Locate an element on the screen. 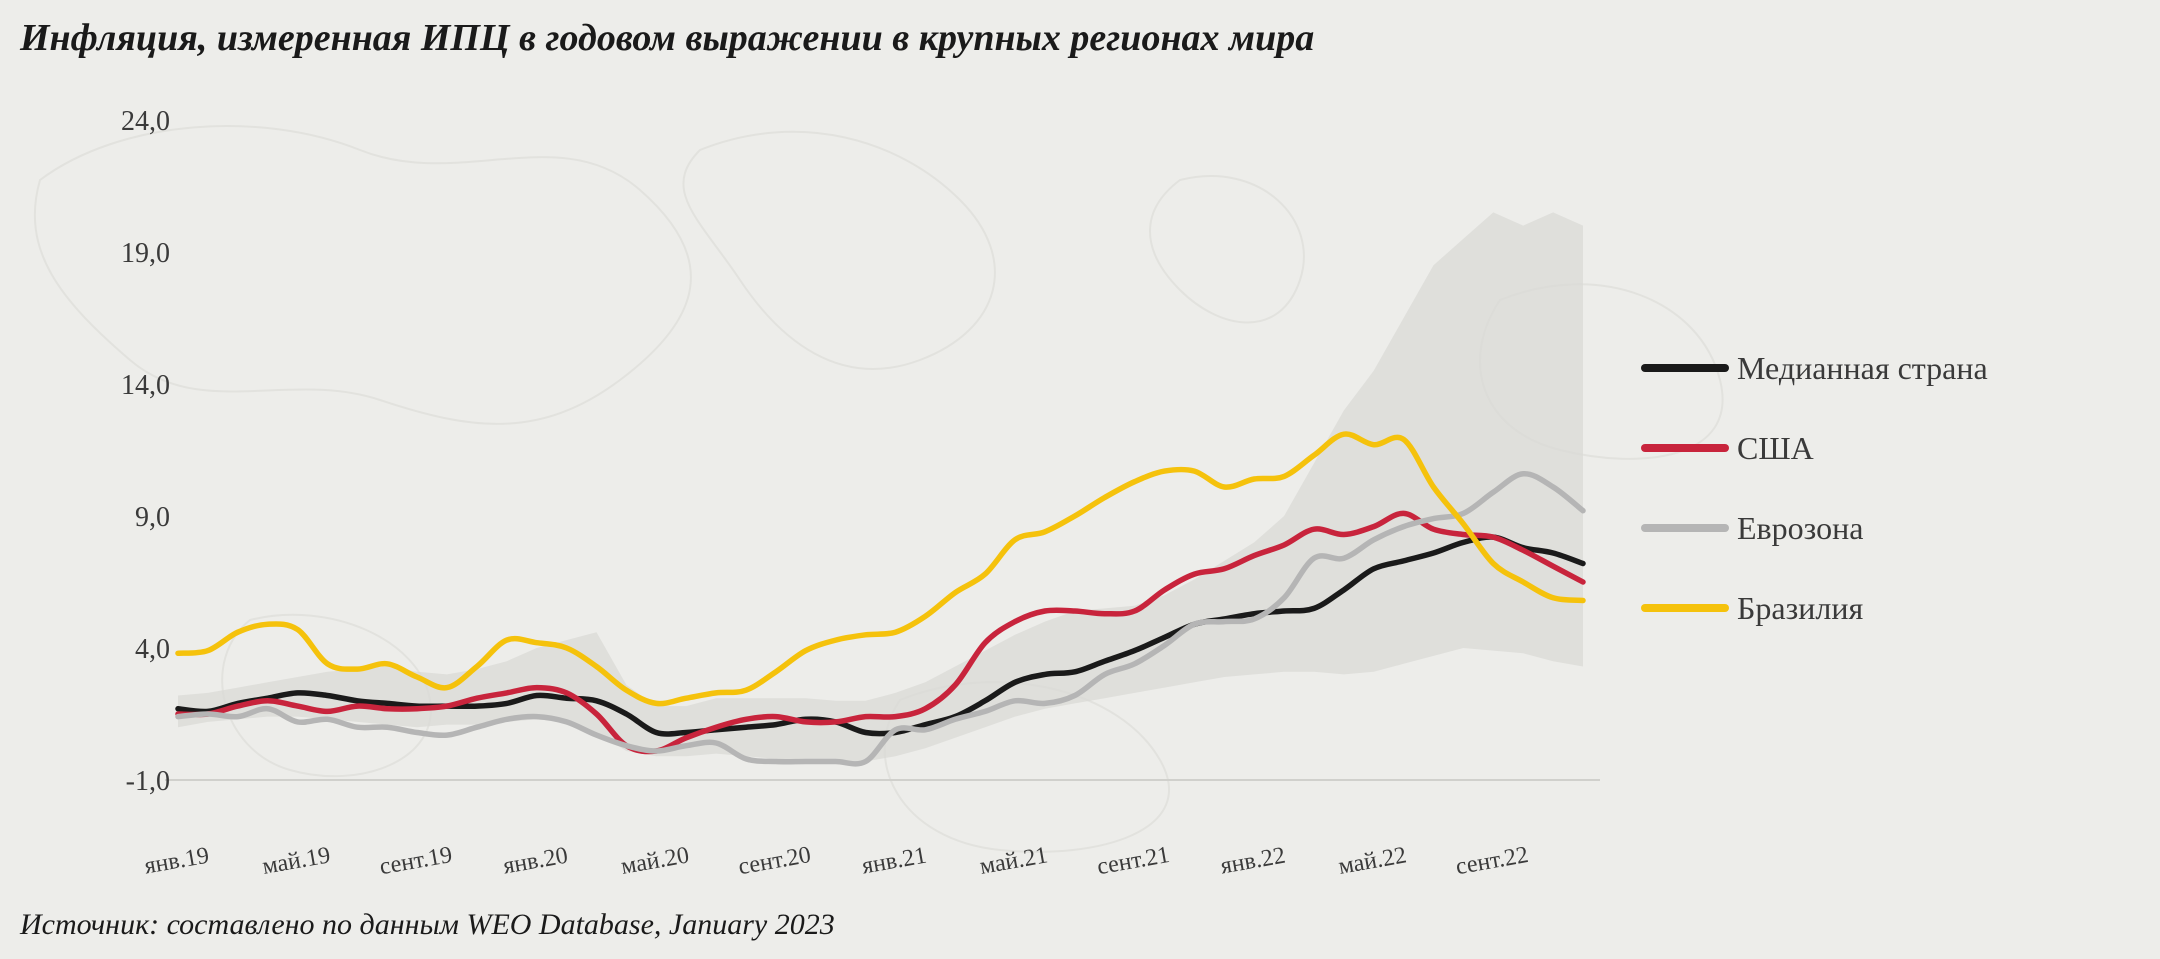 Image resolution: width=2160 pixels, height=959 pixels. y-tick-label: -1,0 is located at coordinates (148, 781).